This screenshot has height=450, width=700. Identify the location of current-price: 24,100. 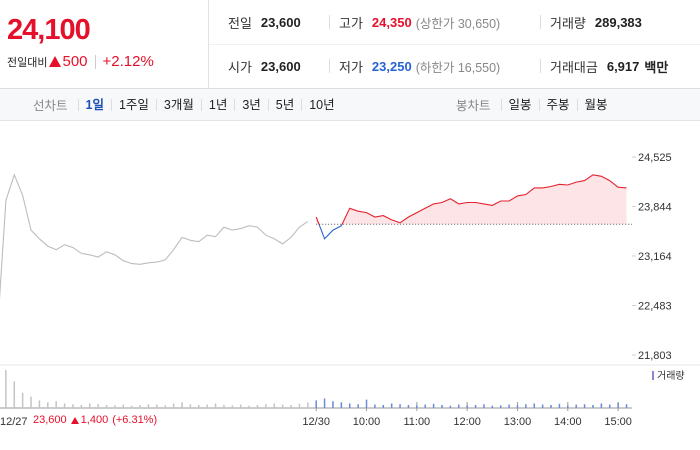
(49, 30).